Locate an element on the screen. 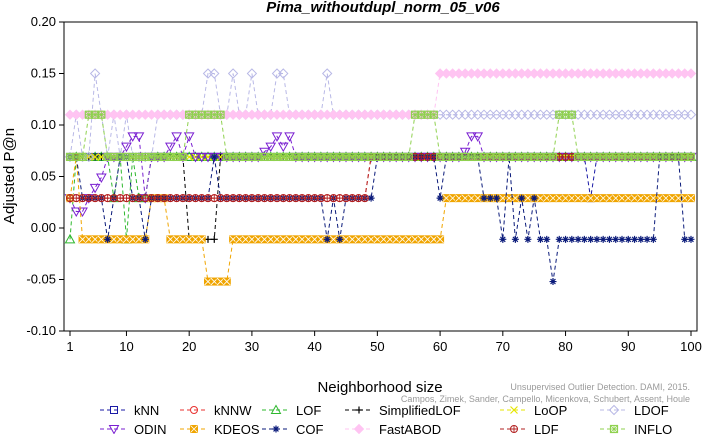  legend-item: FastABOD is located at coordinates (393, 428).